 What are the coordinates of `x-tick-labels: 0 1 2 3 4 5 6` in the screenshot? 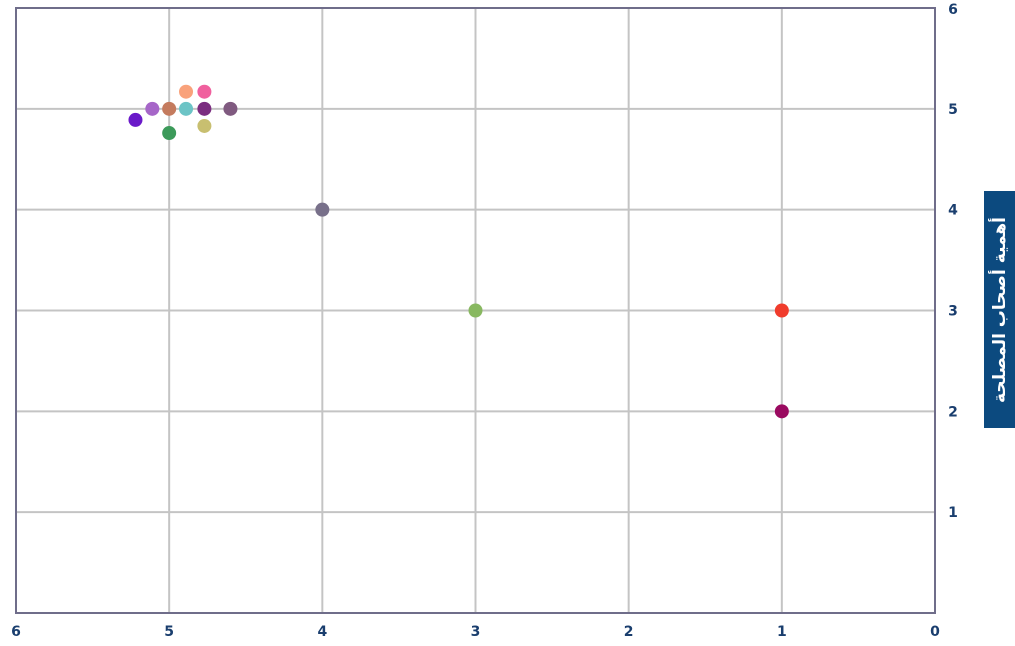 It's located at (475, 632).